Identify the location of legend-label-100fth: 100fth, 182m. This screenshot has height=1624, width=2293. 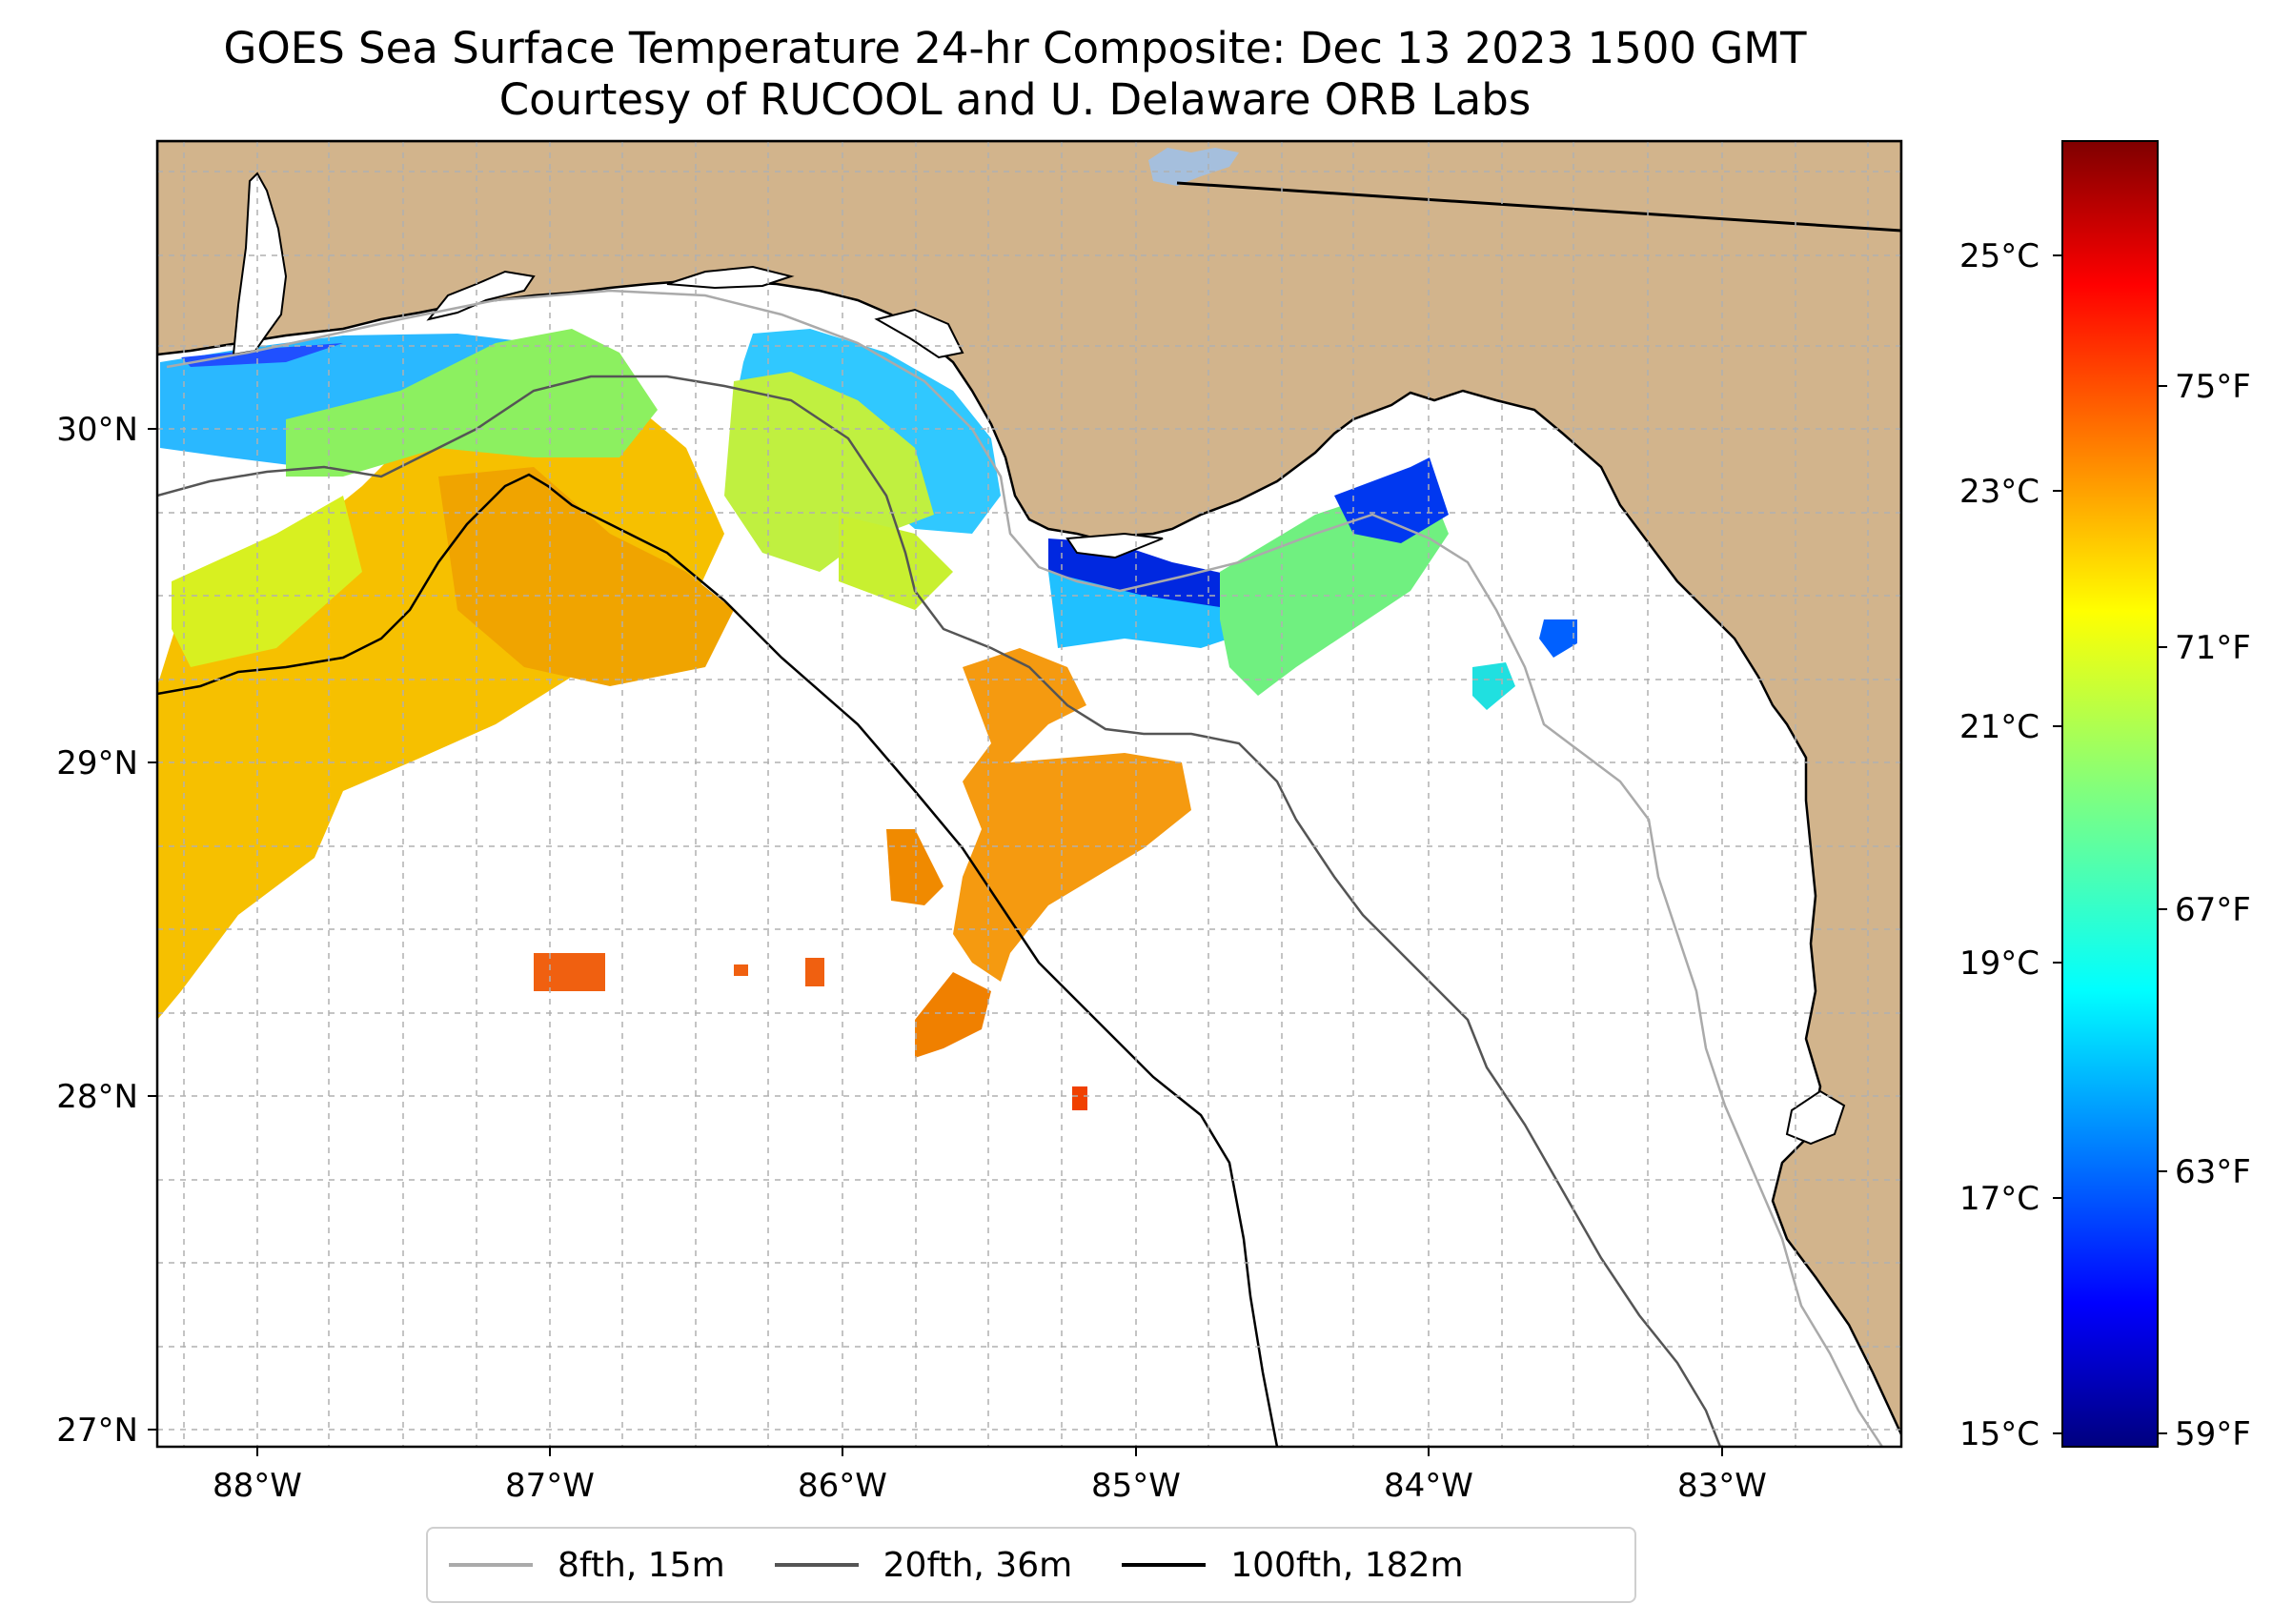
(1347, 1565).